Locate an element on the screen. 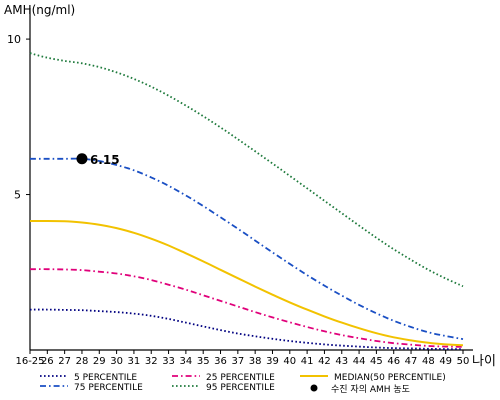 This screenshot has width=500, height=400. x-tick-label: 35 is located at coordinates (203, 361).